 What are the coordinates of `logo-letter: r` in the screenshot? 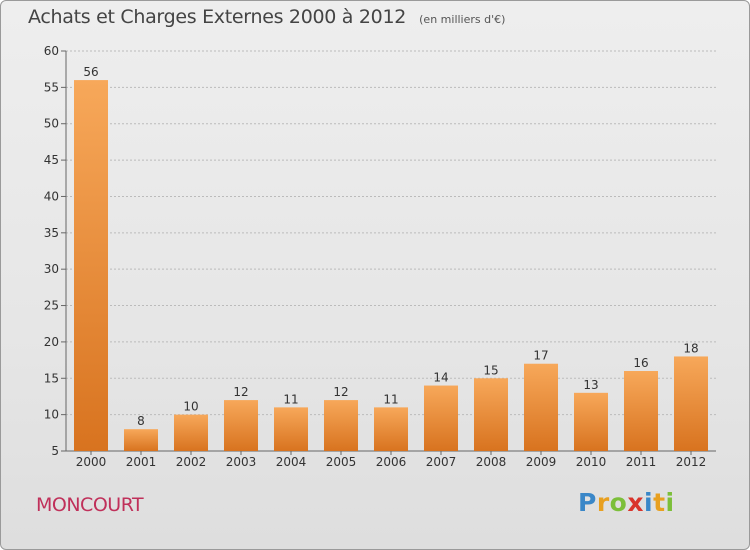 It's located at (603, 502).